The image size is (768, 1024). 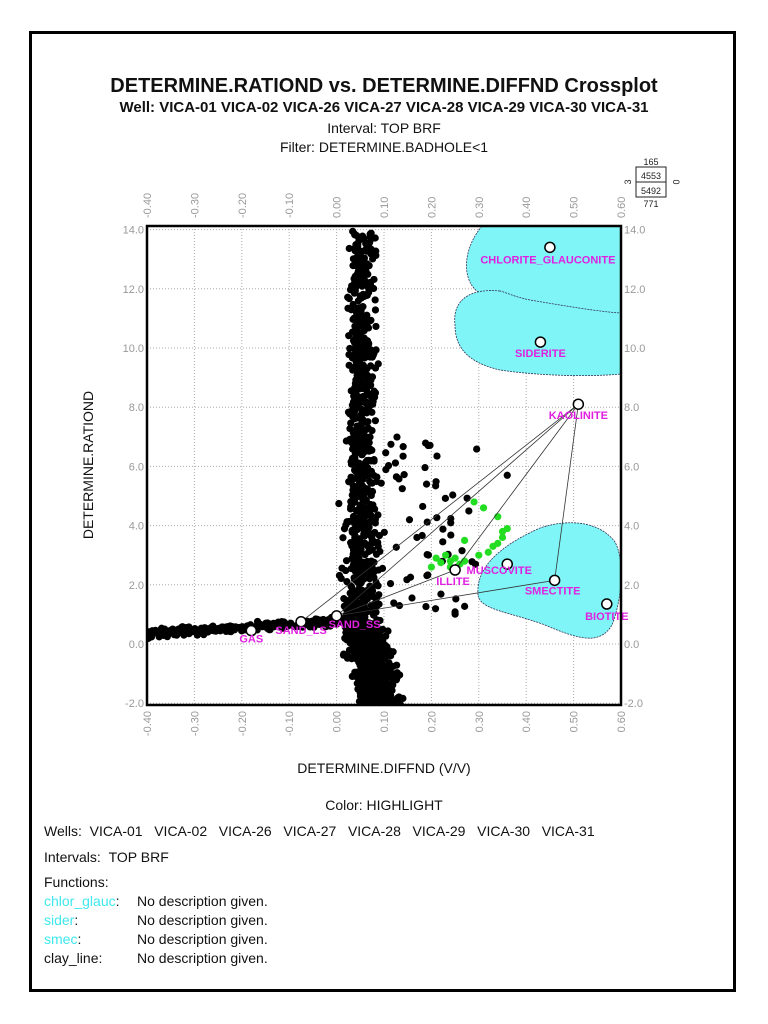 I want to click on mineral-label: KAOLINITE, so click(x=578, y=416).